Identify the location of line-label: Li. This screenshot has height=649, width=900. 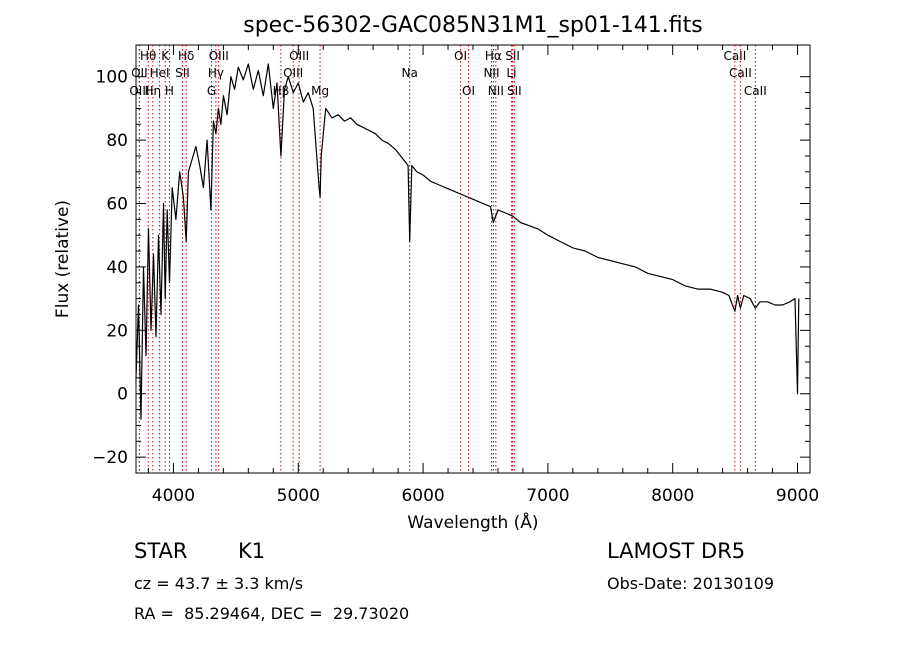
(511, 73).